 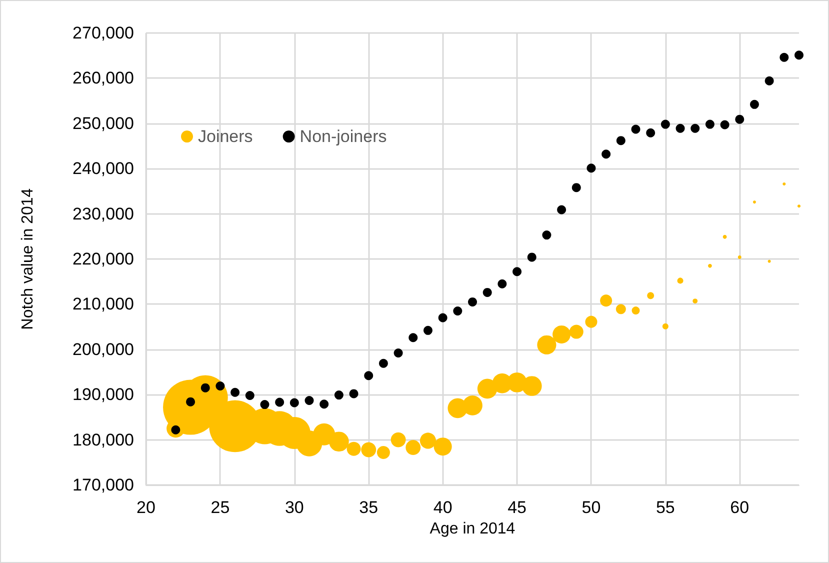 What do you see at coordinates (103, 259) in the screenshot?
I see `y-tick-label: 220,000` at bounding box center [103, 259].